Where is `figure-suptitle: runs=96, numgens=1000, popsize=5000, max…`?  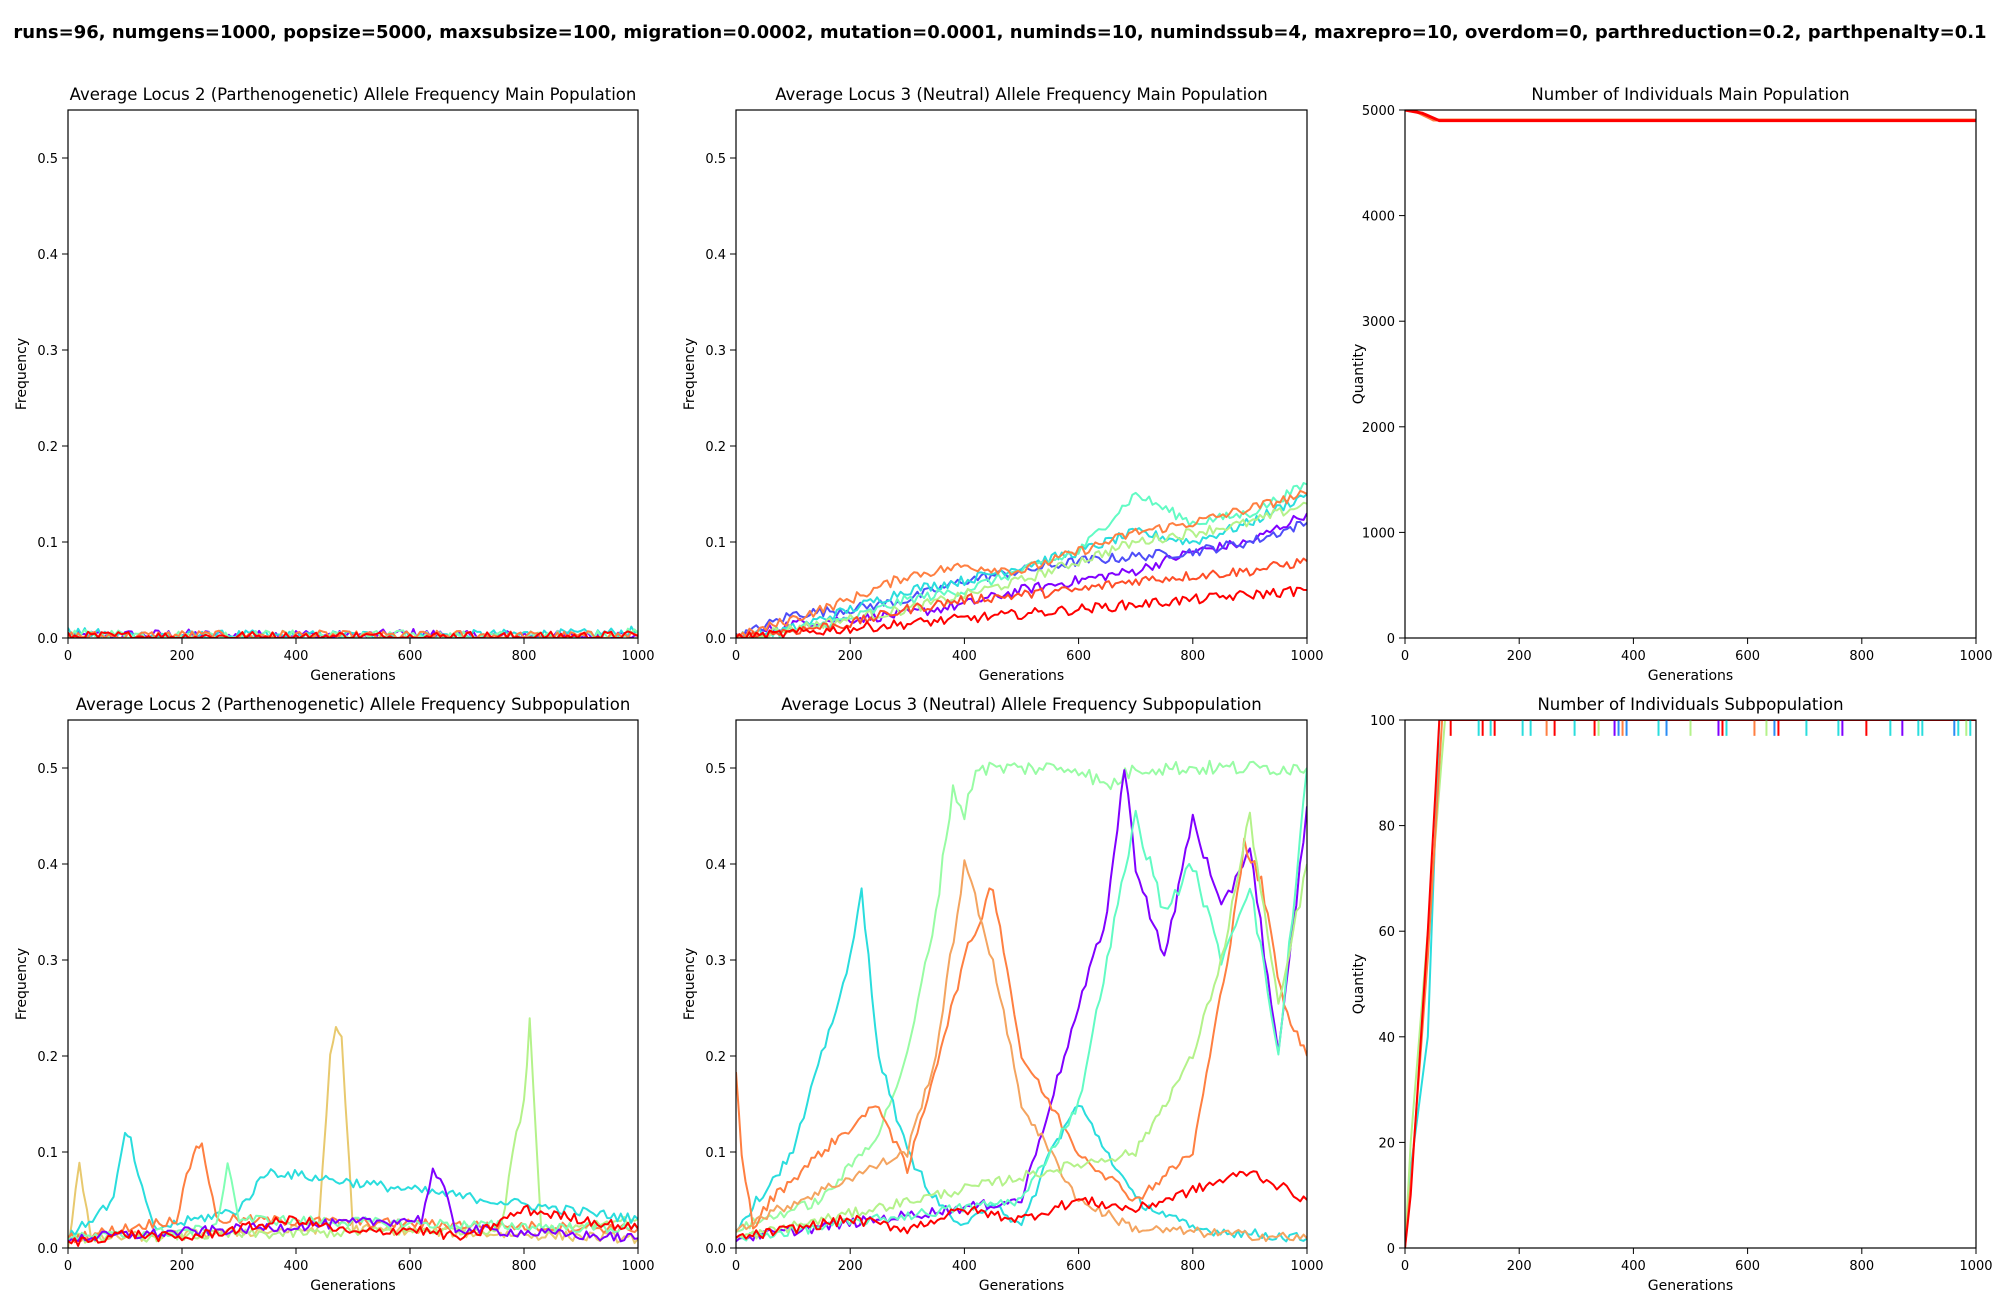 figure-suptitle: runs=96, numgens=1000, popsize=5000, max… is located at coordinates (1000, 32).